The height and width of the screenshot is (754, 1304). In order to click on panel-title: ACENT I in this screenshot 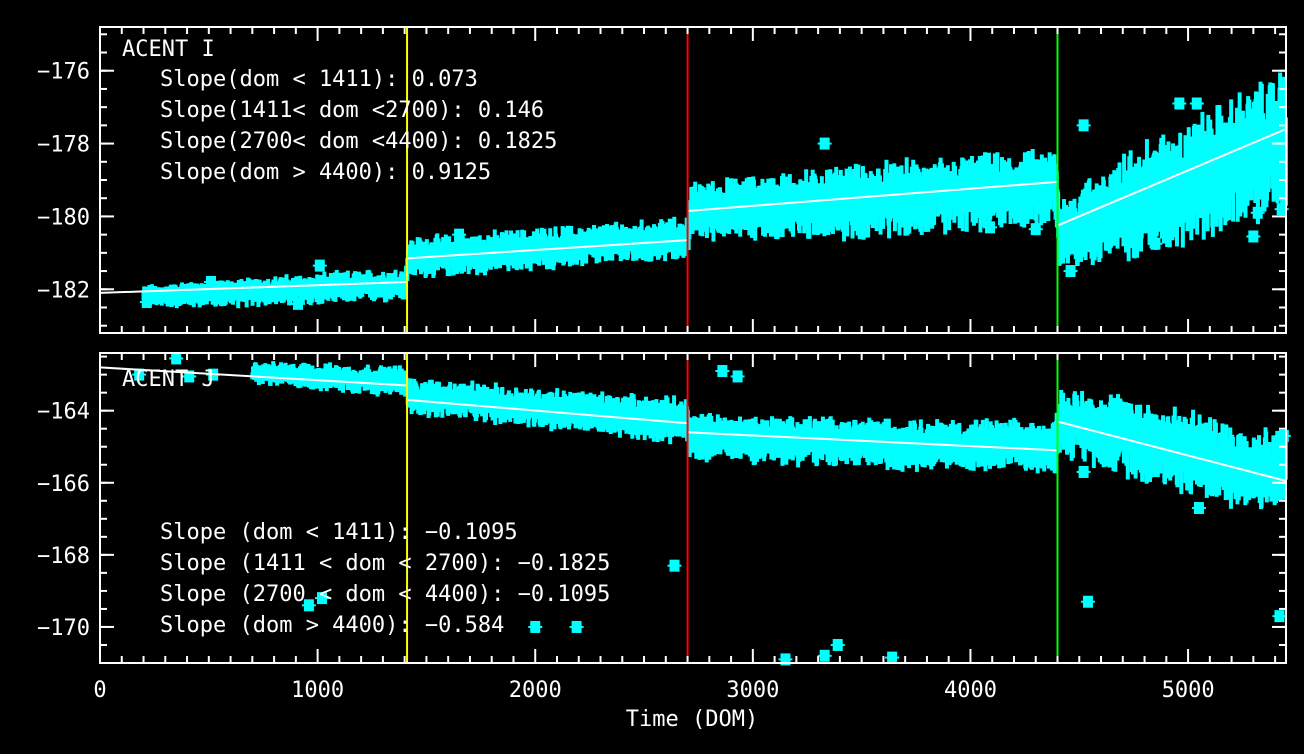, I will do `click(168, 49)`.